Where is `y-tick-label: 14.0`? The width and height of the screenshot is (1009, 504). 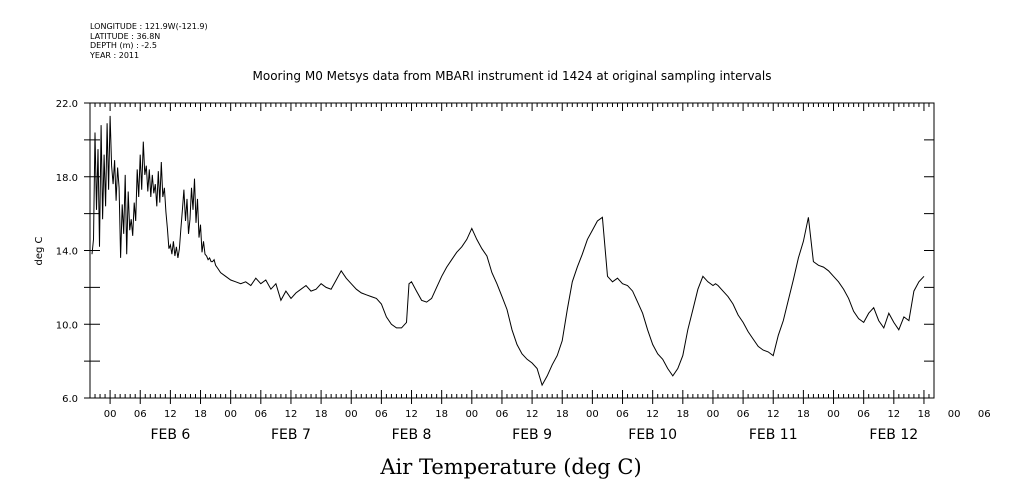 y-tick-label: 14.0 is located at coordinates (67, 252).